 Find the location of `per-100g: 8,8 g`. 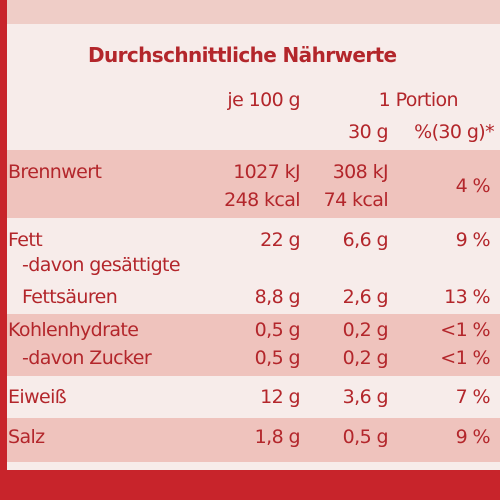

per-100g: 8,8 g is located at coordinates (277, 297).